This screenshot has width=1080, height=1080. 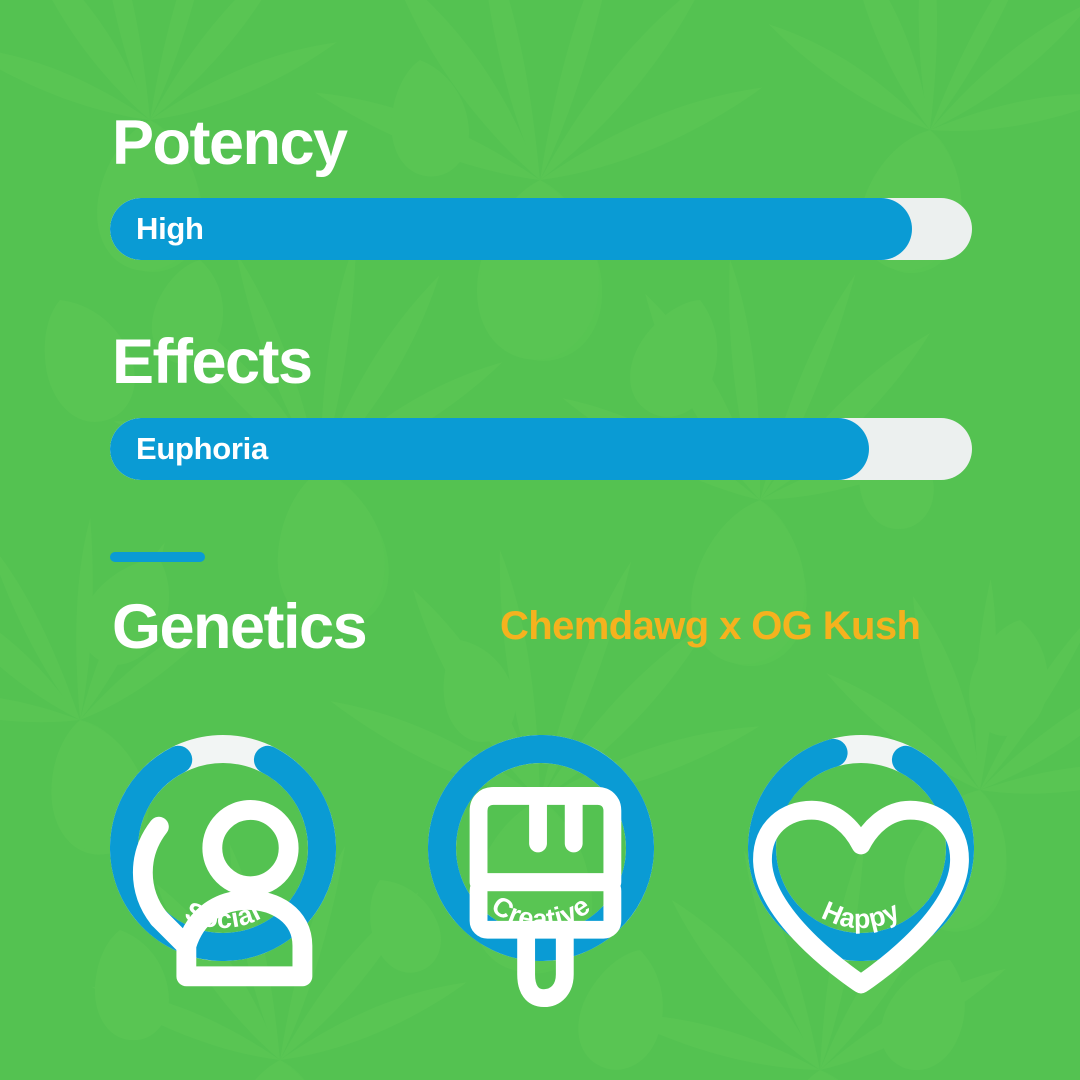 What do you see at coordinates (230, 143) in the screenshot?
I see `potency-heading: Potency` at bounding box center [230, 143].